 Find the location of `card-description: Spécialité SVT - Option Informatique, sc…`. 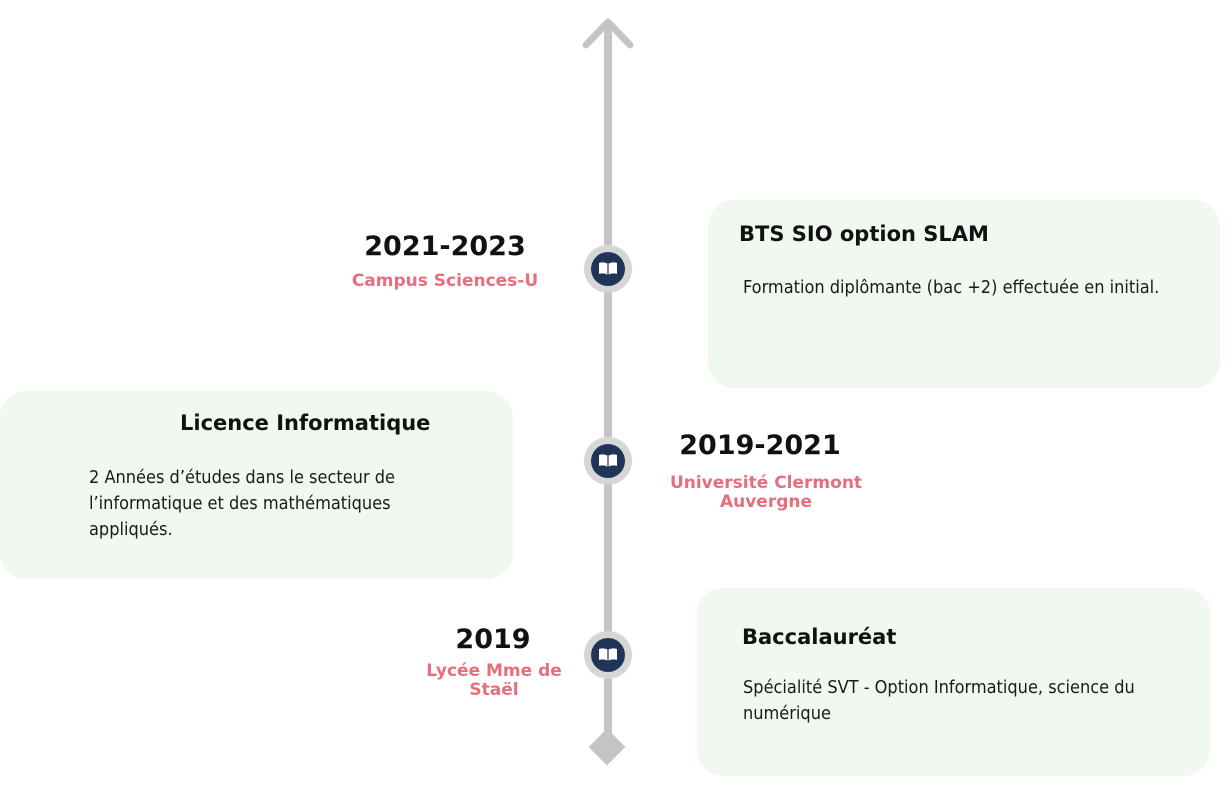

card-description: Spécialité SVT - Option Informatique, sc… is located at coordinates (939, 700).